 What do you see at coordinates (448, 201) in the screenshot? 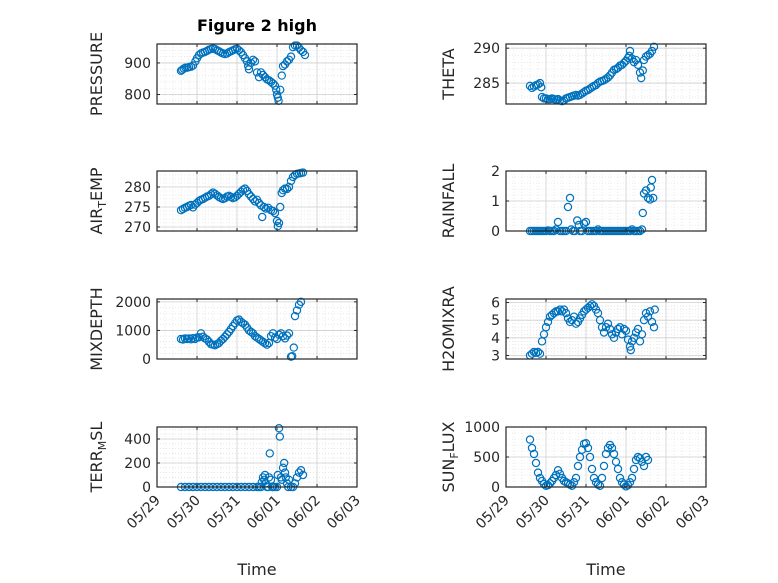
I see `y-axis-label: RAINFALL` at bounding box center [448, 201].